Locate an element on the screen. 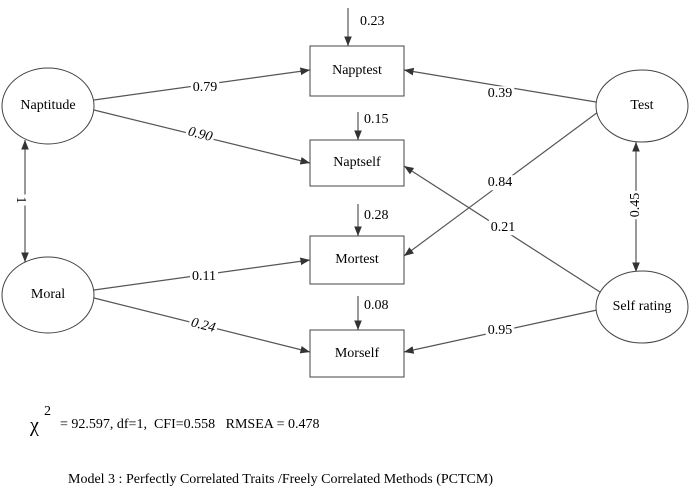  node-label: Moral is located at coordinates (48, 294).